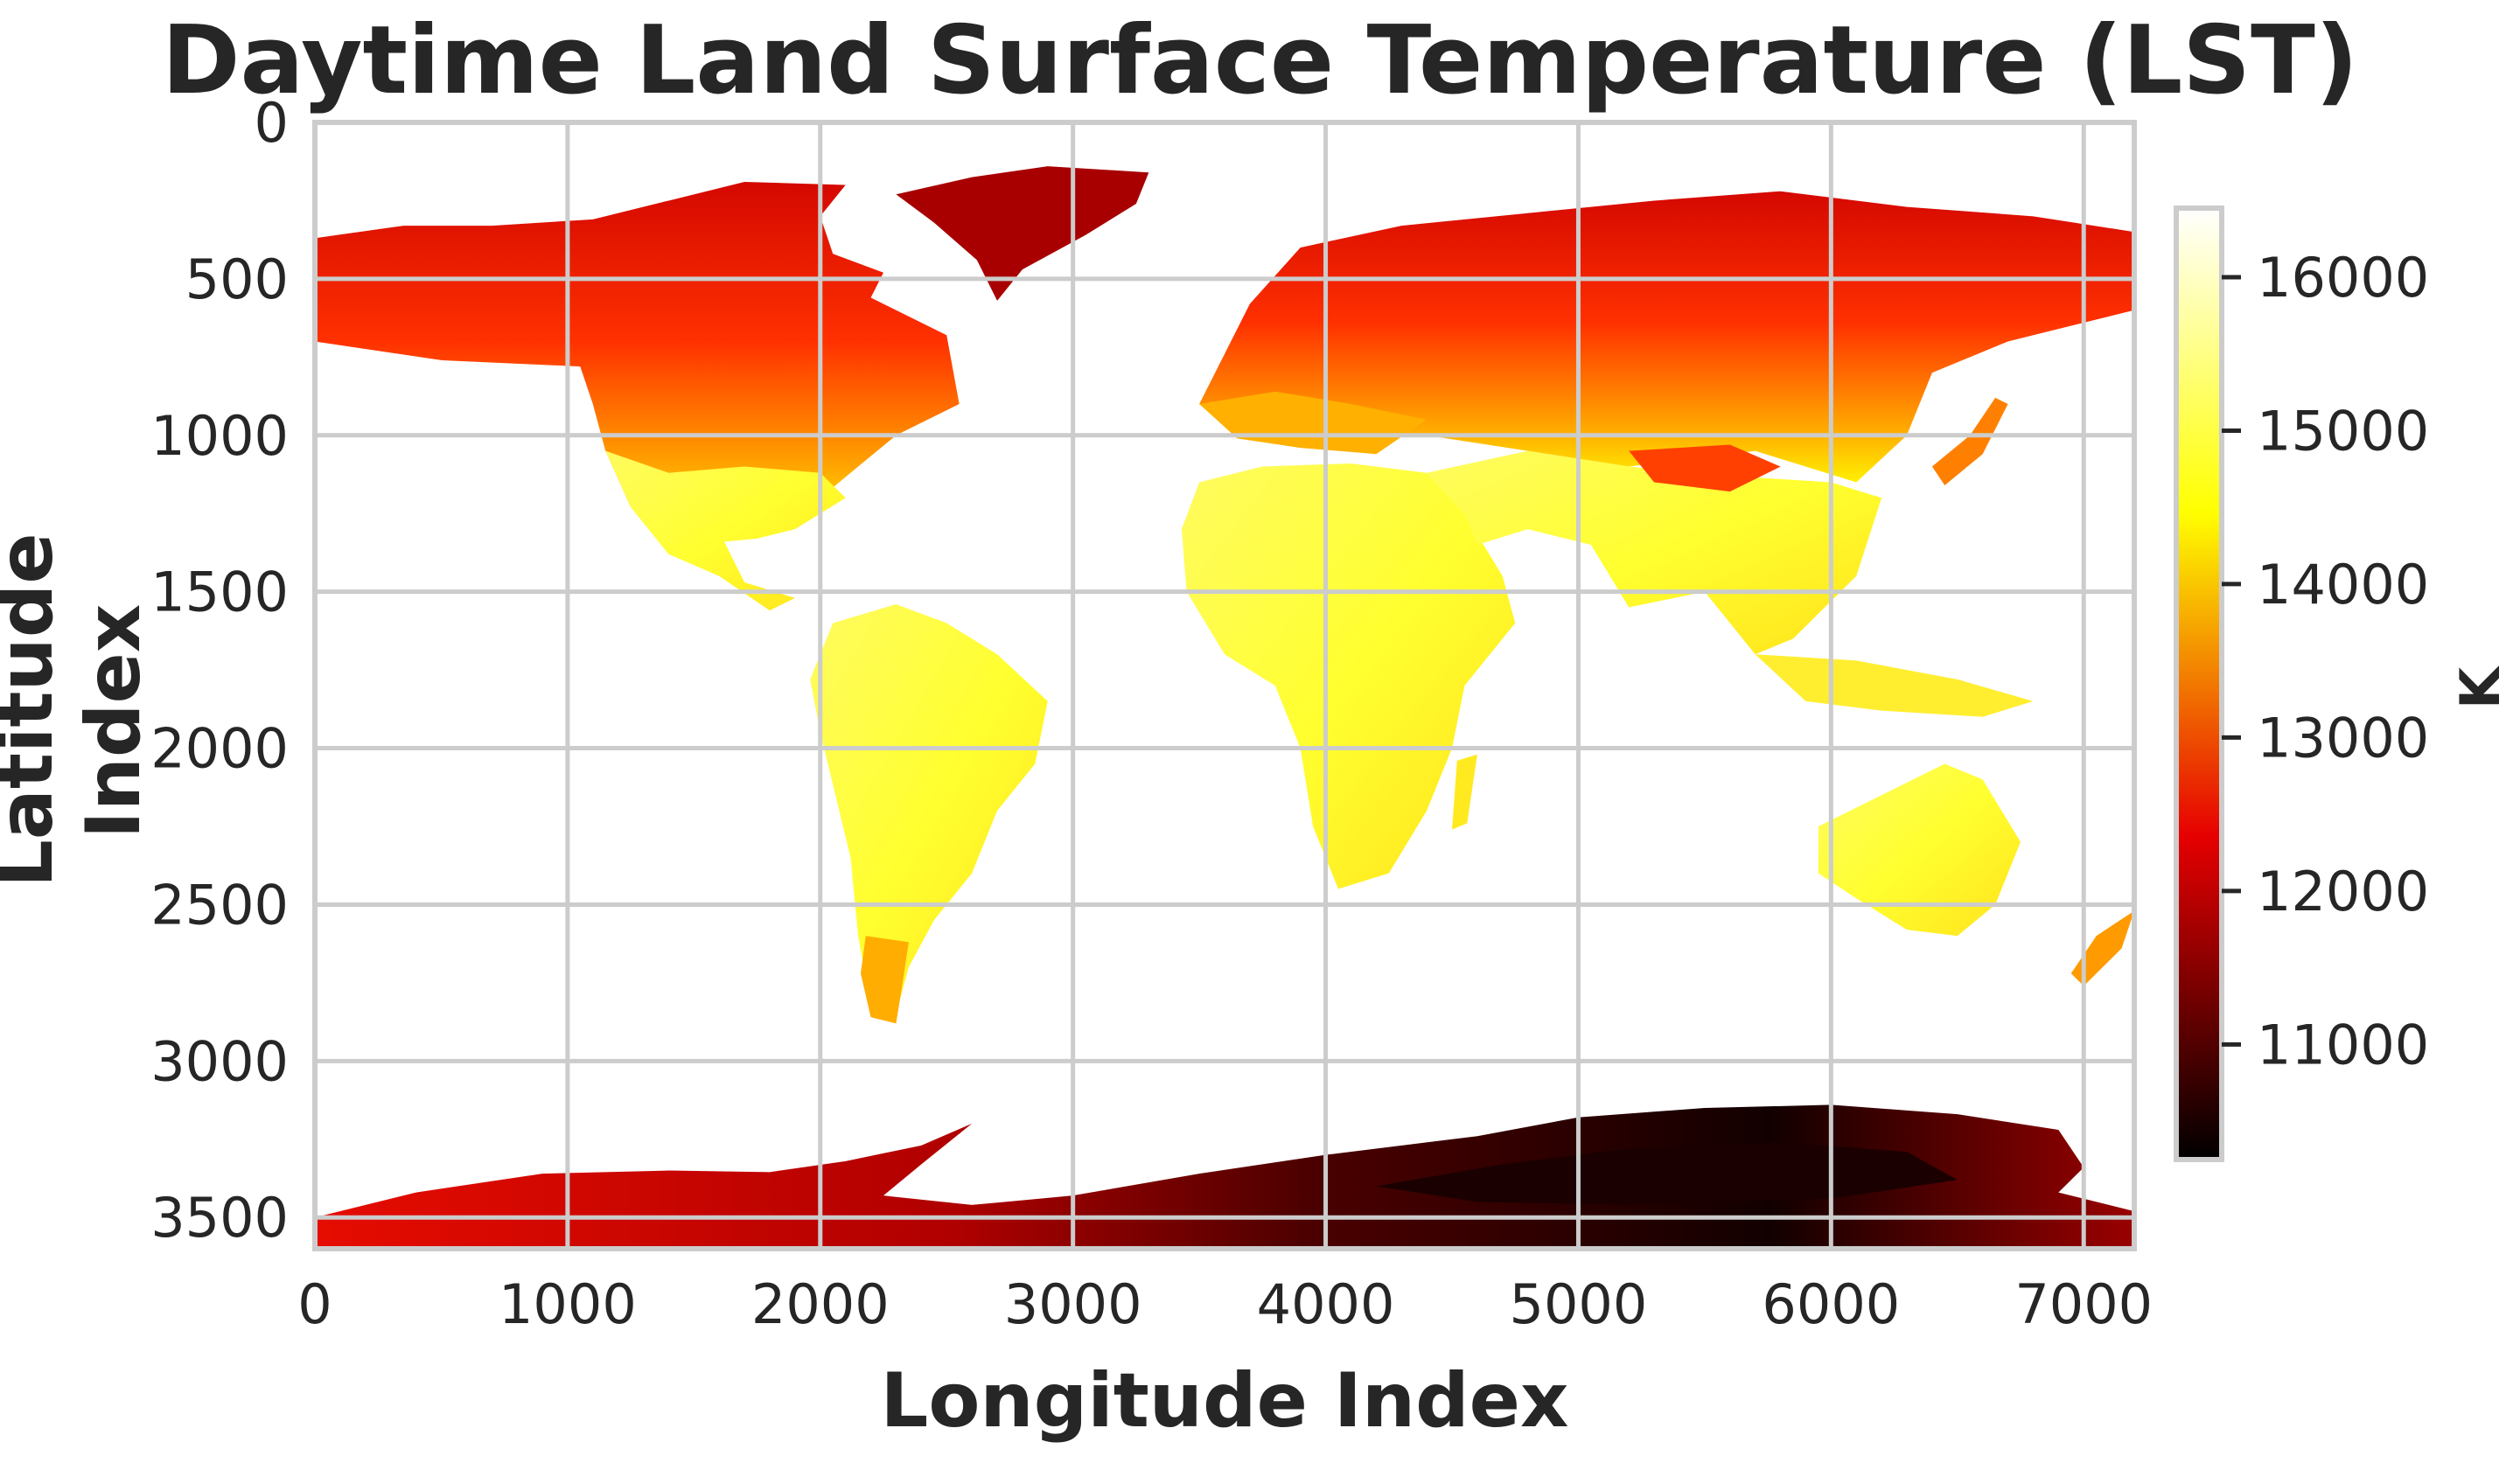  Describe the element at coordinates (314, 1304) in the screenshot. I see `x-tick-label: 0` at that location.